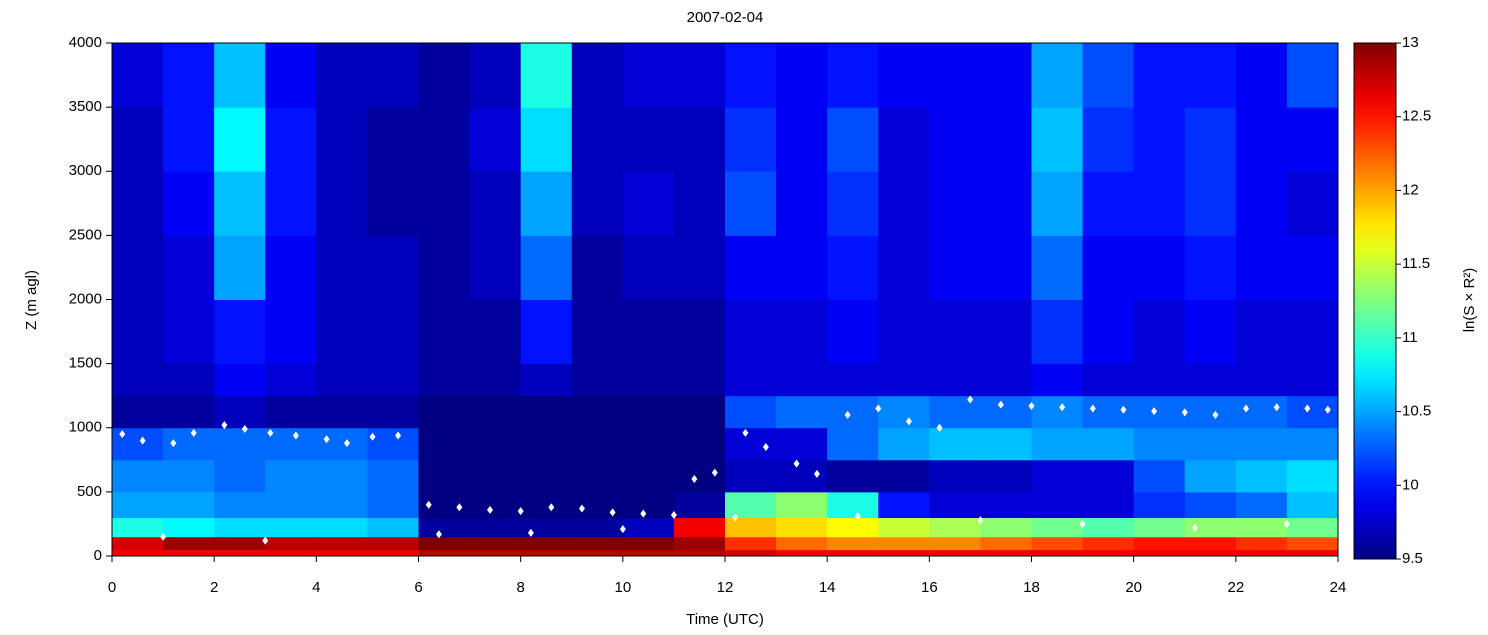 The height and width of the screenshot is (635, 1488). Describe the element at coordinates (725, 619) in the screenshot. I see `x-axis-label: Time (UTC)` at that location.